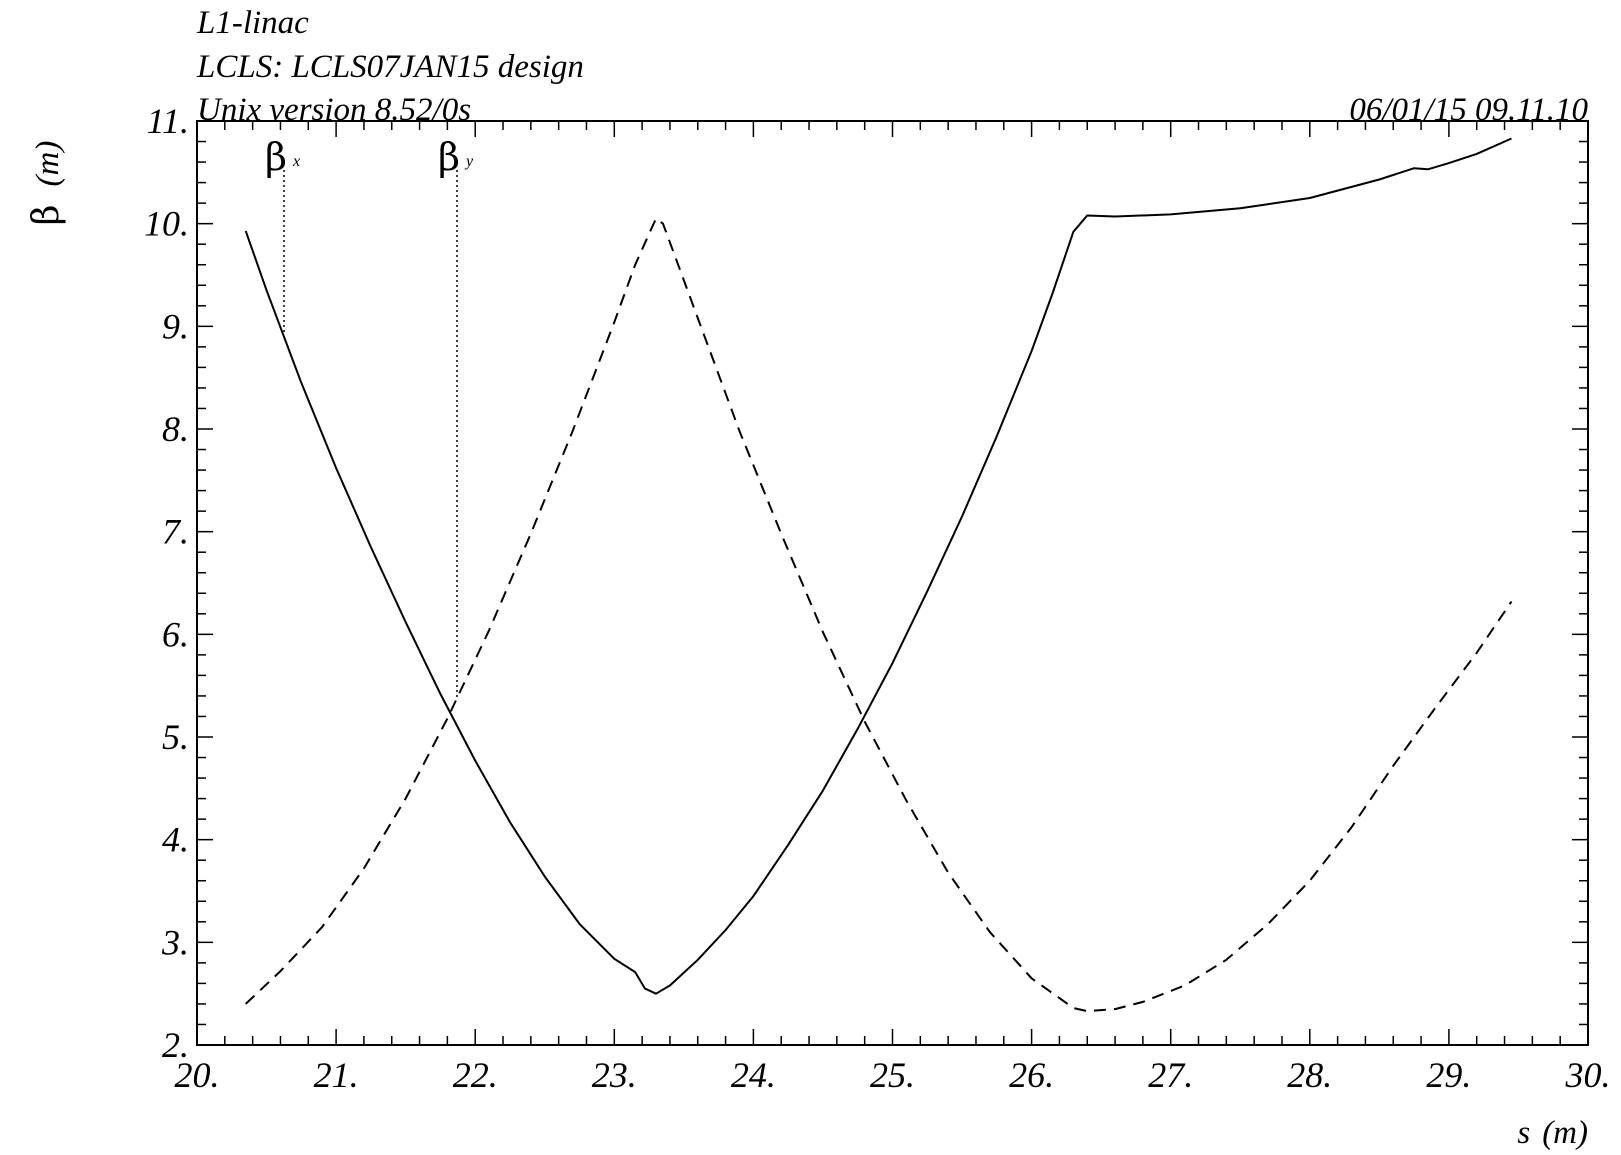 The width and height of the screenshot is (1621, 1155). What do you see at coordinates (175, 429) in the screenshot?
I see `y-tick-label: 8.` at bounding box center [175, 429].